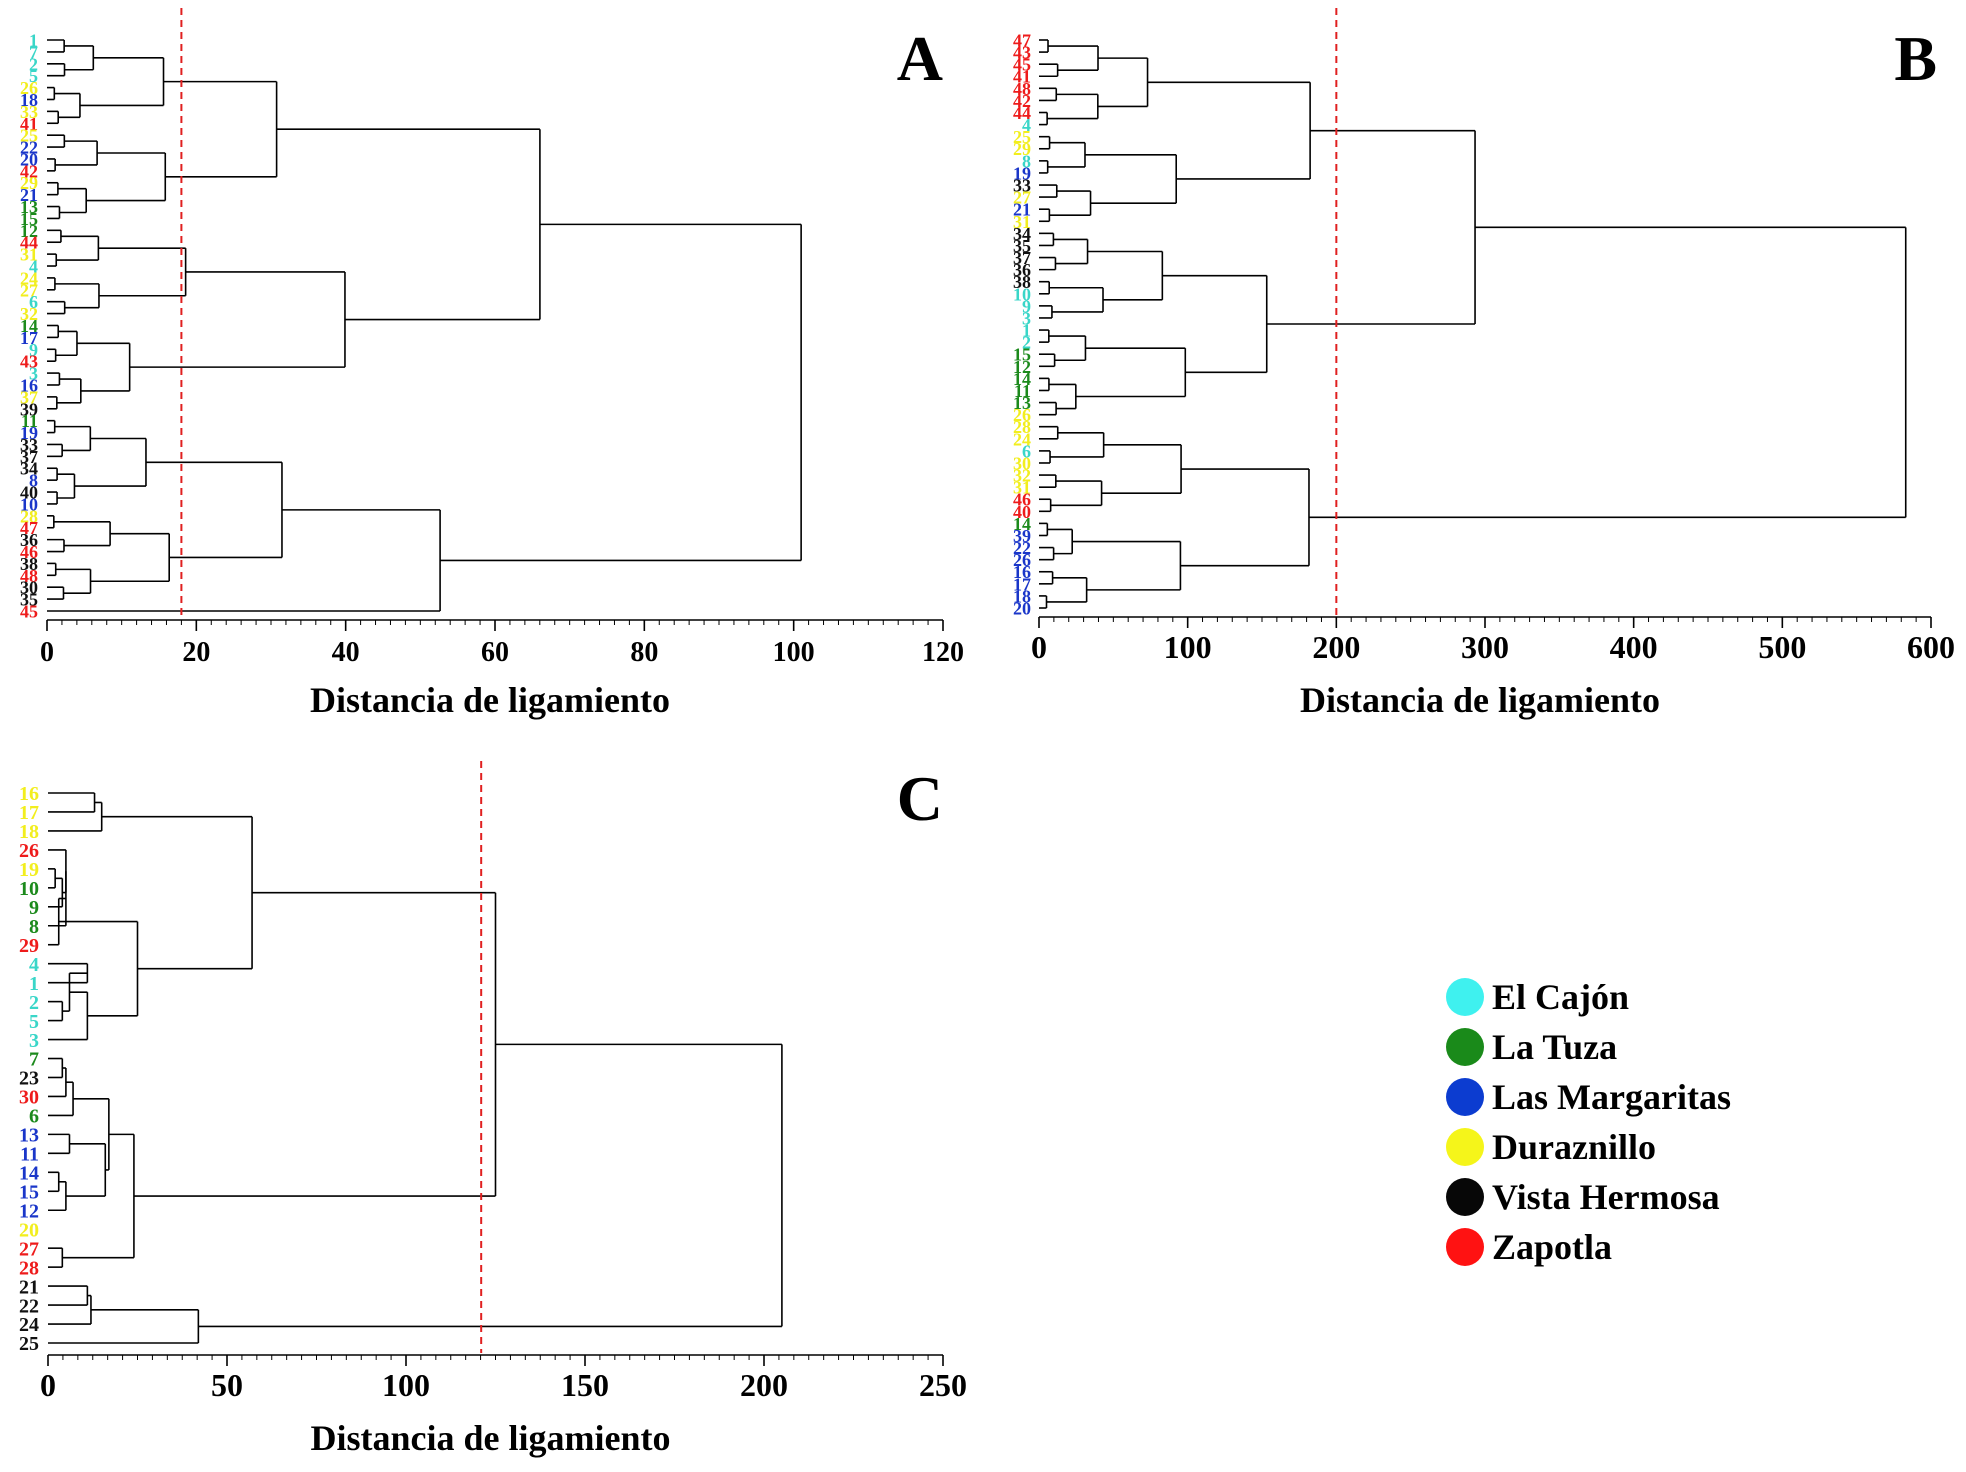 The height and width of the screenshot is (1472, 1966). Describe the element at coordinates (1574, 1147) in the screenshot. I see `legend-label-duraznillo: Duraznillo` at that location.